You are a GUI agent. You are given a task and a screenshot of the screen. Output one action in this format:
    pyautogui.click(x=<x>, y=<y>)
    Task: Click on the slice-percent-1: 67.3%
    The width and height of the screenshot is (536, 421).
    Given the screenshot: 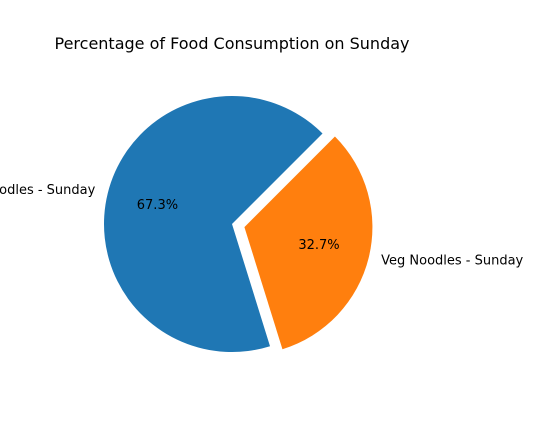 What is the action you would take?
    pyautogui.click(x=157, y=205)
    